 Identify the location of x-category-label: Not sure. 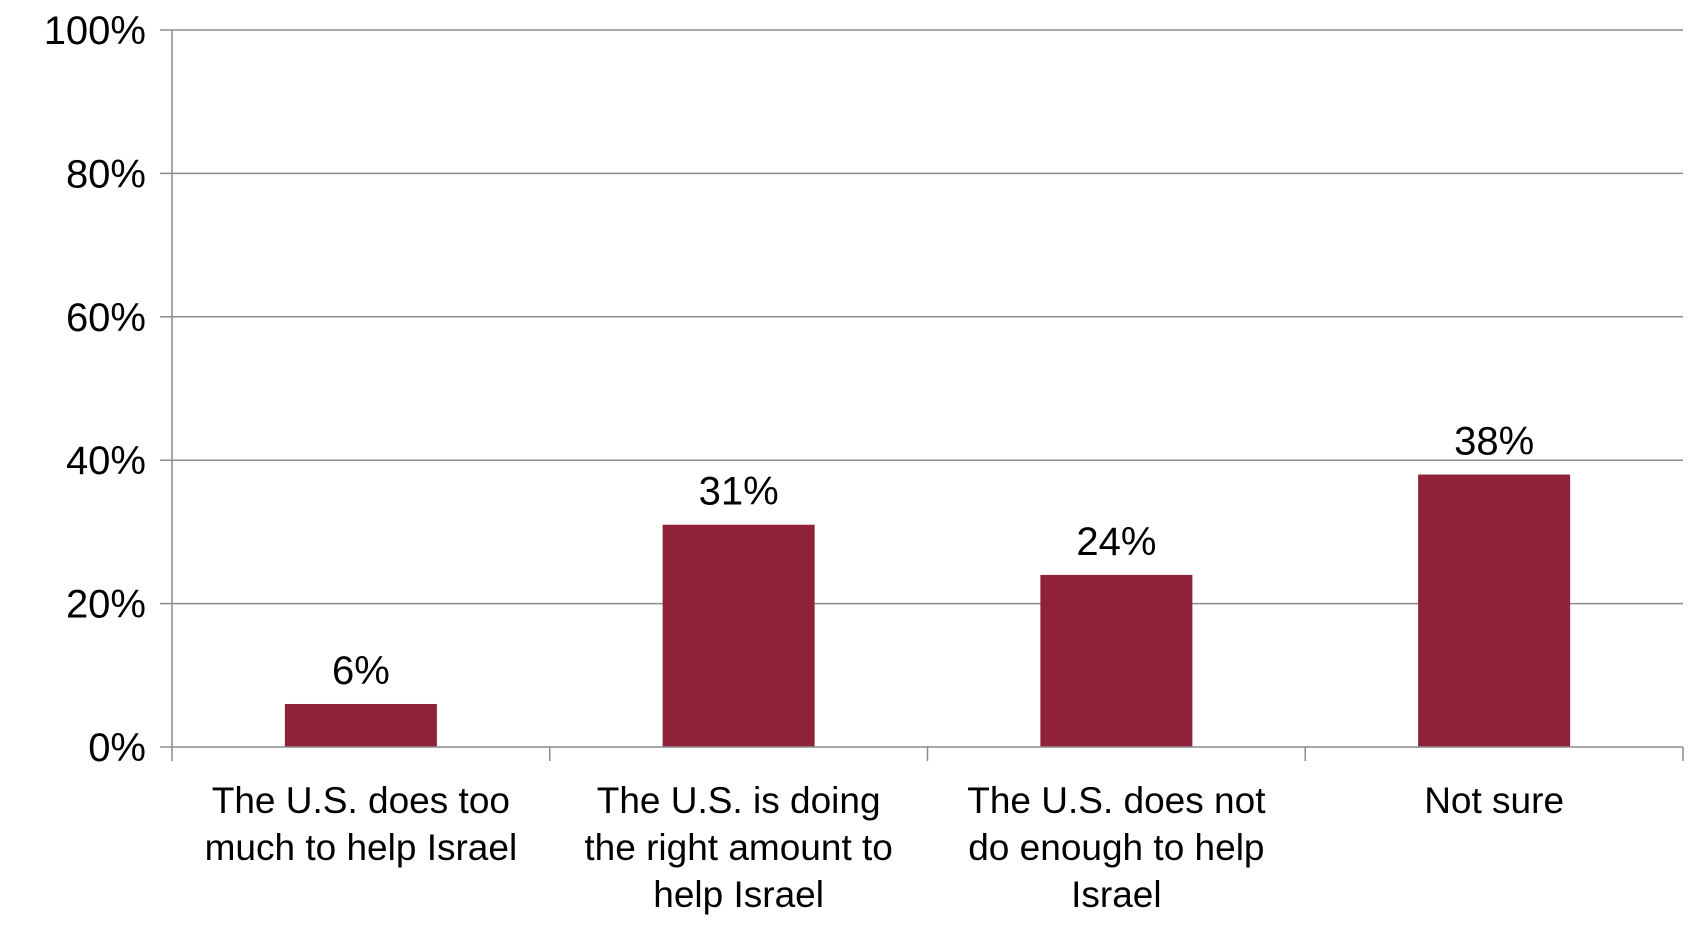
(1494, 800).